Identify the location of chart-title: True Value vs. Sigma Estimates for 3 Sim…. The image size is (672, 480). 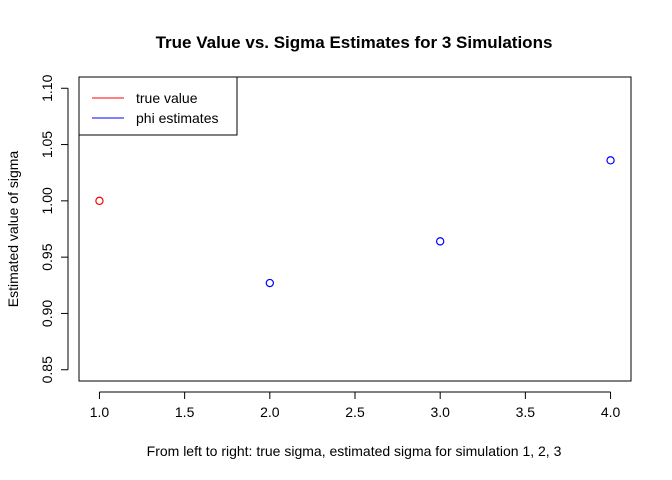
(354, 42).